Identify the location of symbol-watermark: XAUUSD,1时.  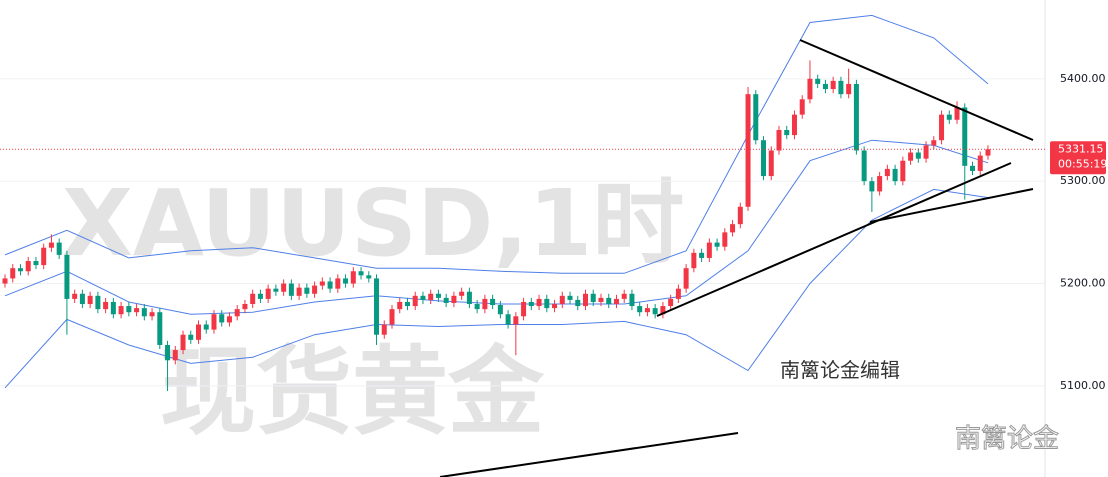
(373, 223).